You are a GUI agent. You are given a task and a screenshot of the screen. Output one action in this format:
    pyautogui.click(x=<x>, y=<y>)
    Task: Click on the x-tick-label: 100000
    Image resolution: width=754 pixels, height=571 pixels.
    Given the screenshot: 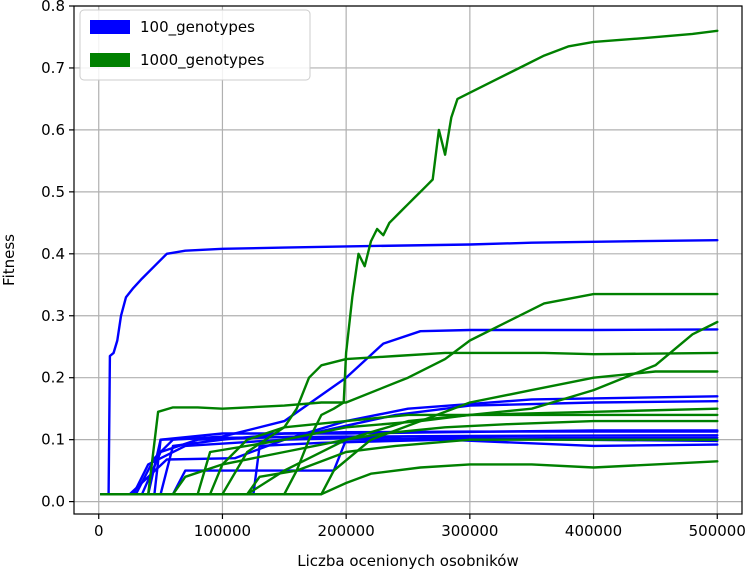 What is the action you would take?
    pyautogui.click(x=222, y=531)
    